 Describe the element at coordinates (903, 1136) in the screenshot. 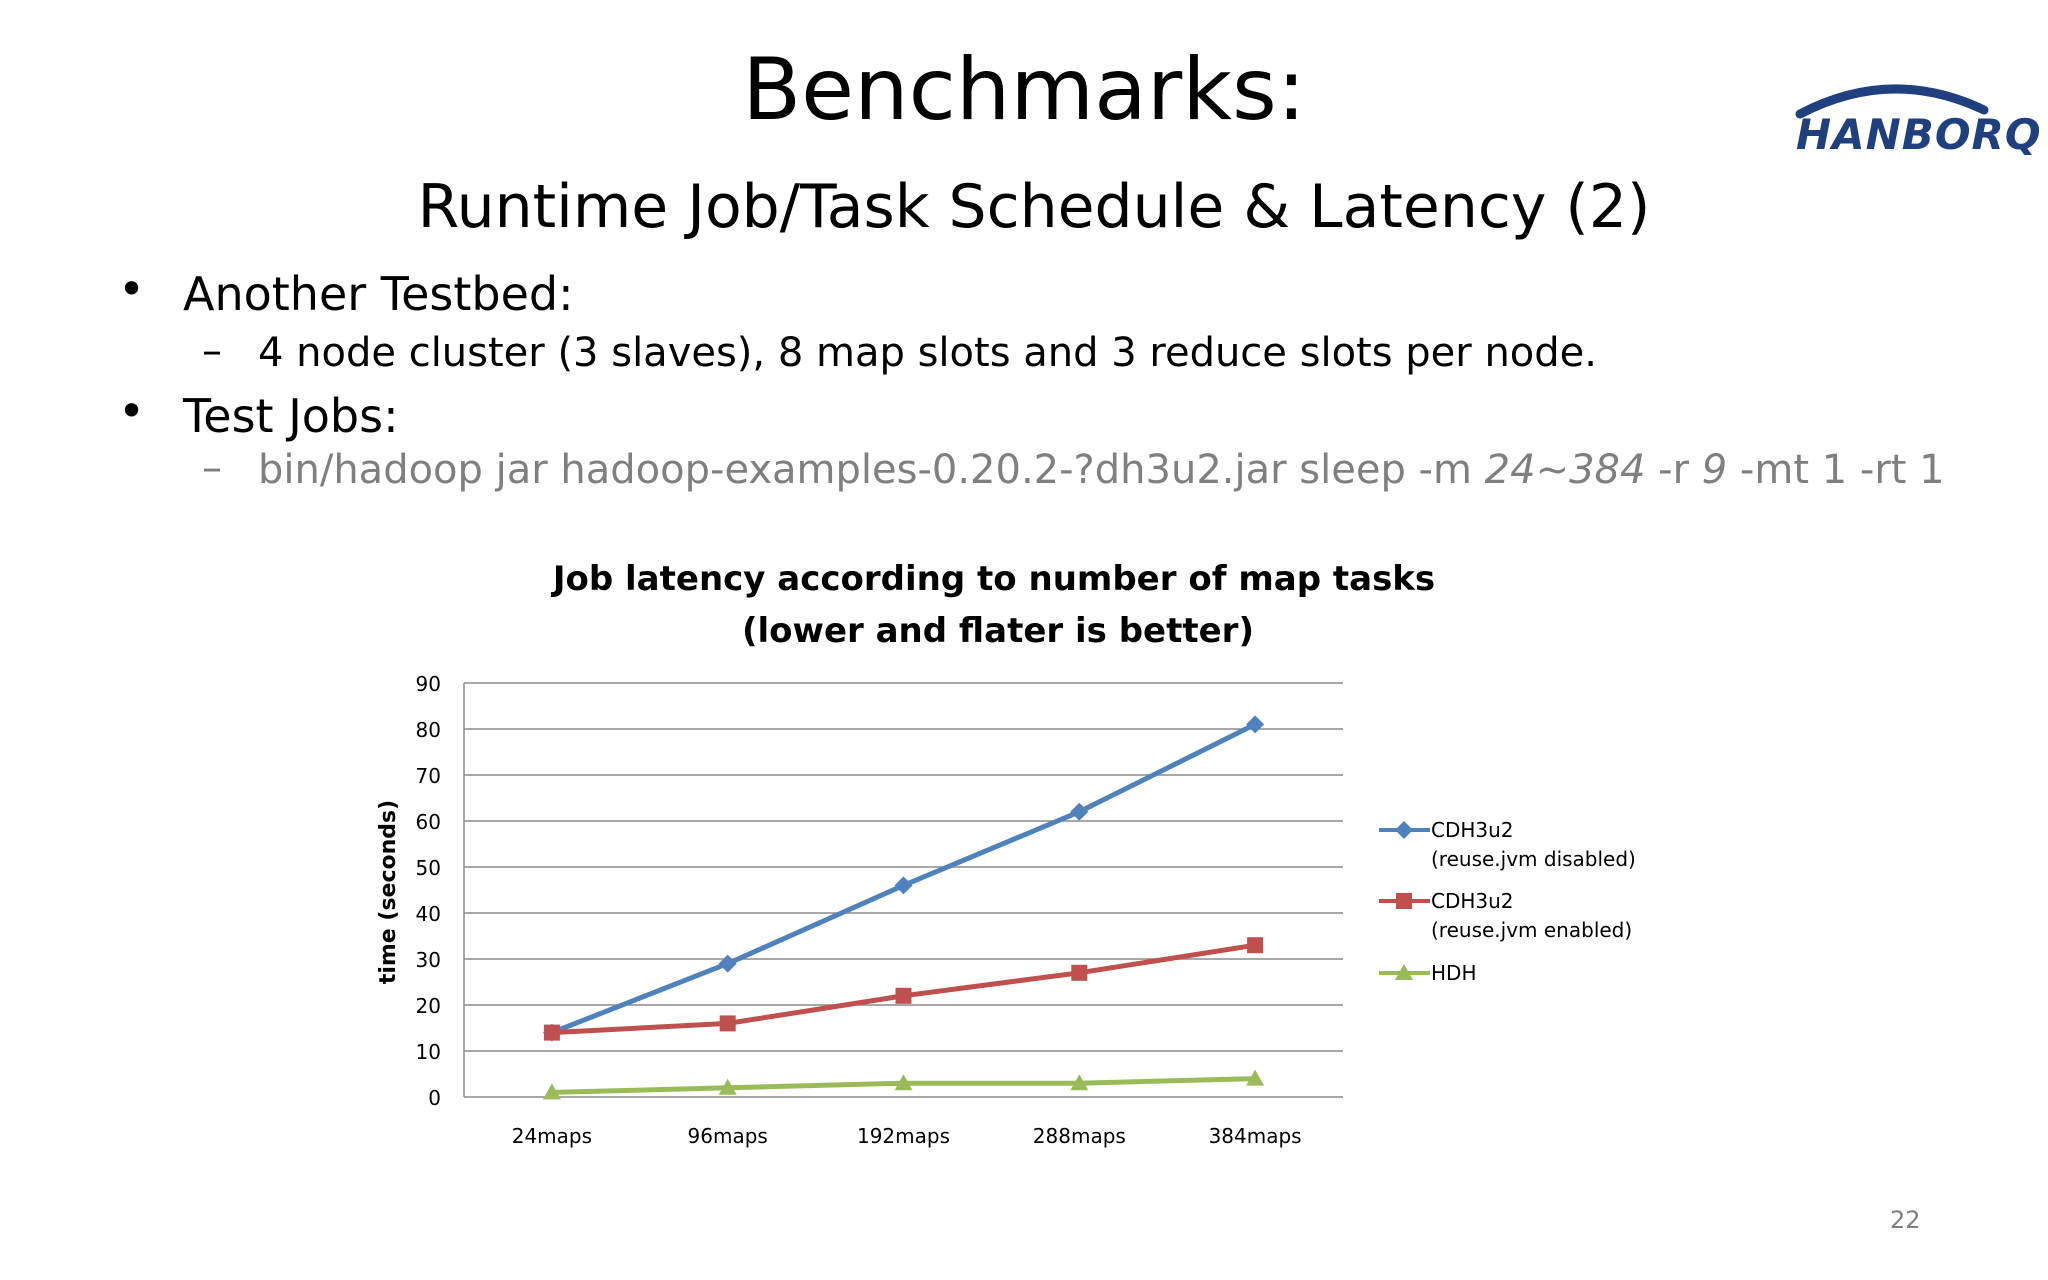

I see `x-tick-label: 192maps` at that location.